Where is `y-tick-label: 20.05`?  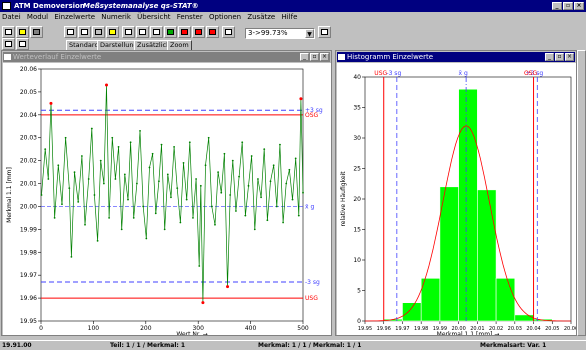
y-tick-label: 20.05 is located at coordinates (28, 92).